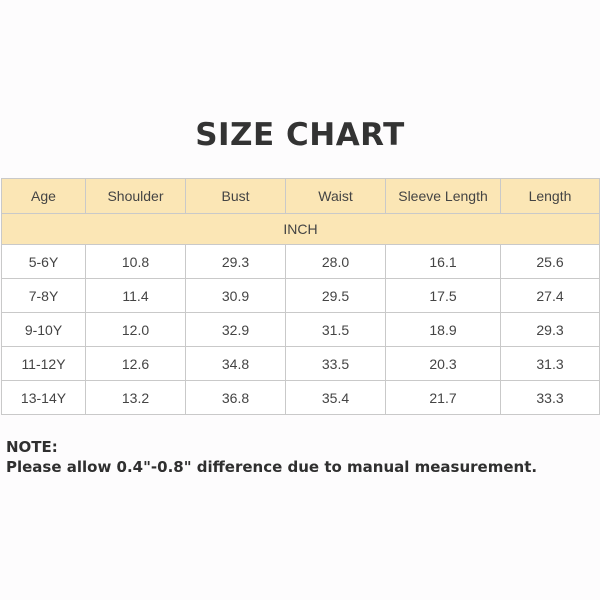 The image size is (600, 600). I want to click on note-heading: NOTE:, so click(32, 447).